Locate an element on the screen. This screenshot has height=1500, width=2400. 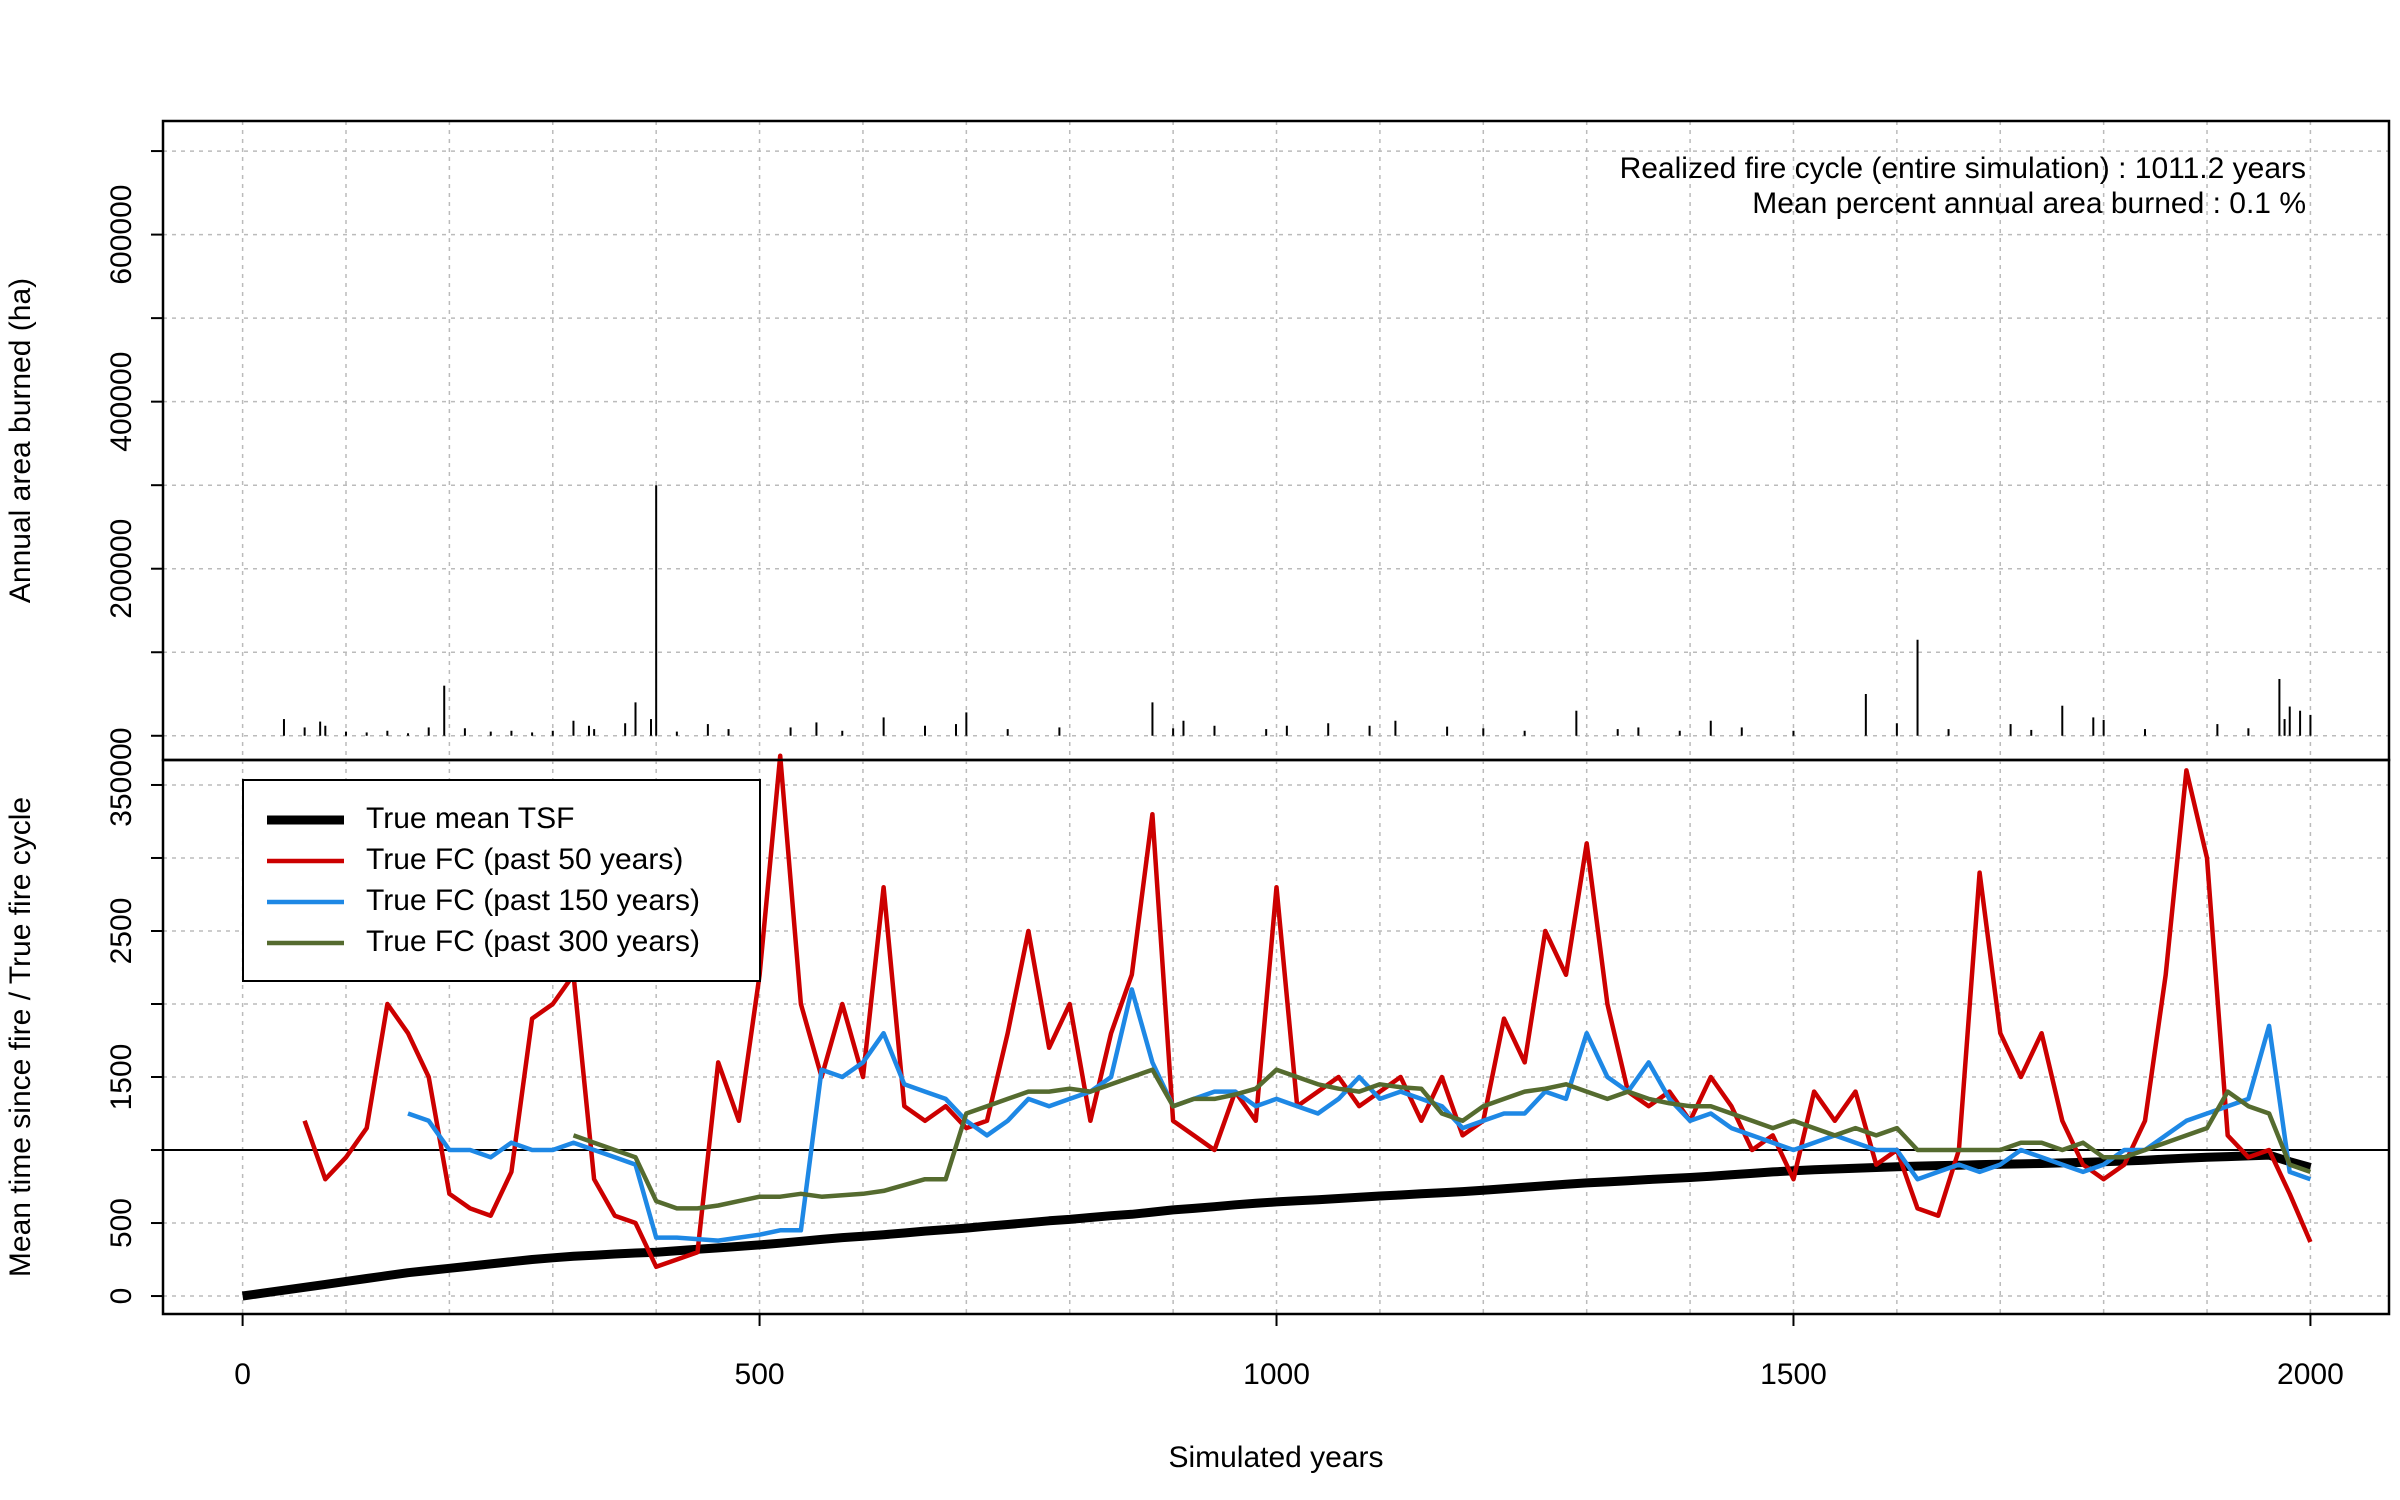
y-tick-label: 35000 is located at coordinates (121, 784).